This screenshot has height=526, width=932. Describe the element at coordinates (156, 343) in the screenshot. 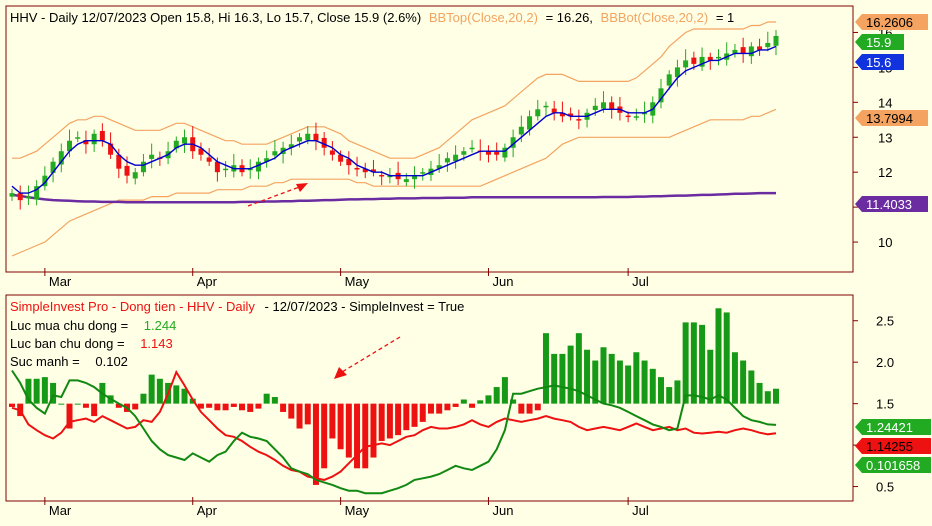

I see `legend-sell-value: 1.143` at that location.